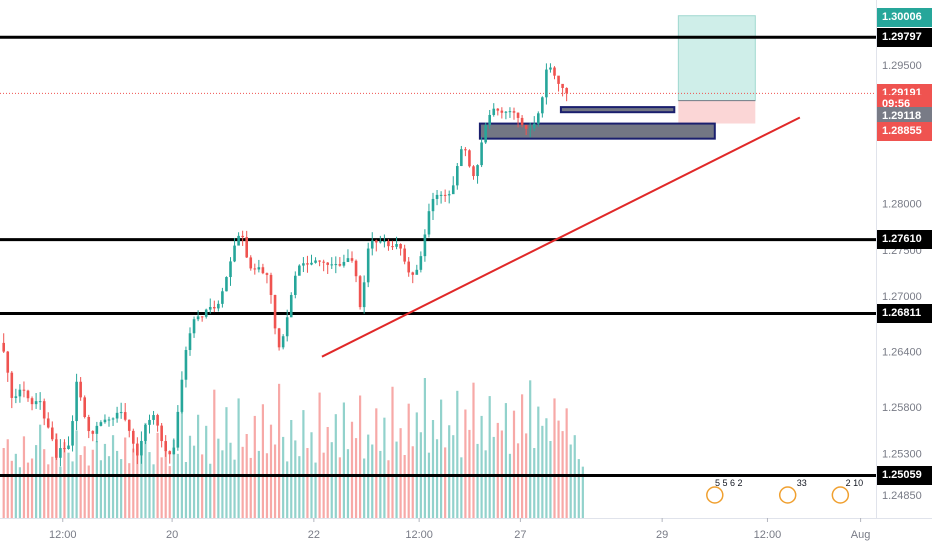  What do you see at coordinates (459, 529) in the screenshot?
I see `time-axis: 12:00 20 22 12:00 27 29 12:00 Aug` at bounding box center [459, 529].